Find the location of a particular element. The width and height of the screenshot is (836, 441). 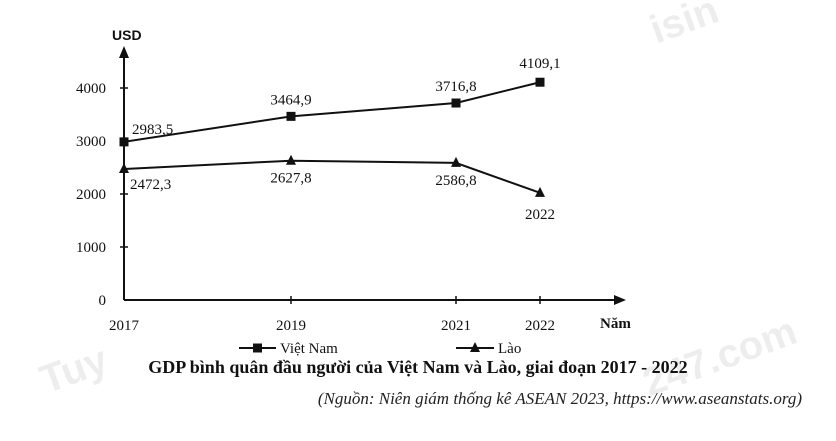

legend-marker-lao is located at coordinates (475, 347).